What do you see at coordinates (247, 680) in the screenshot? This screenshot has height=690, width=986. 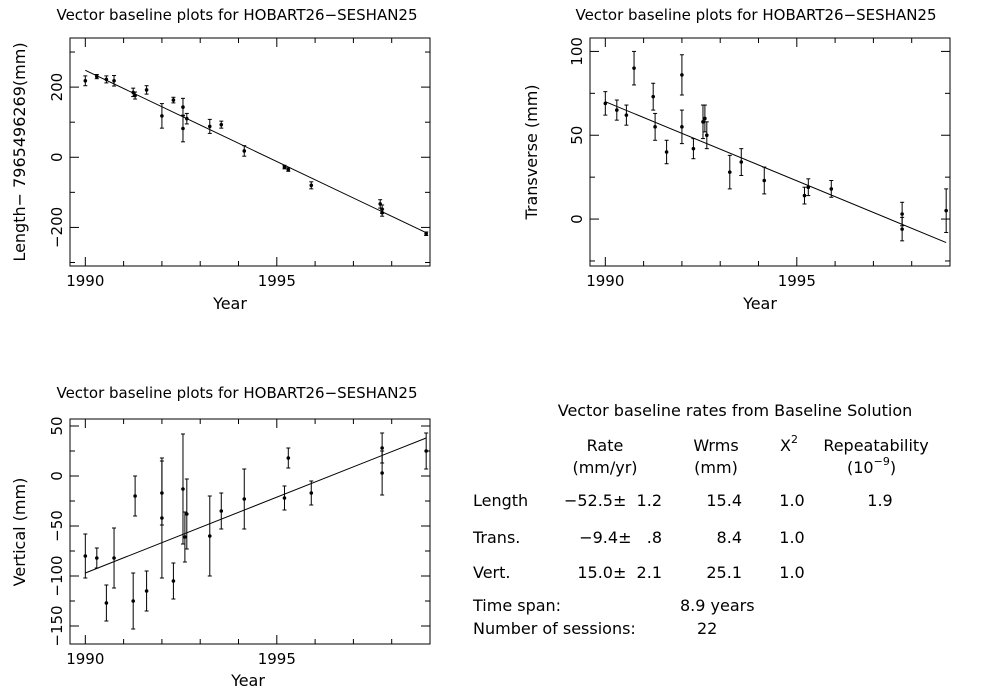 I see `vertical-x-axis-label: Year` at bounding box center [247, 680].